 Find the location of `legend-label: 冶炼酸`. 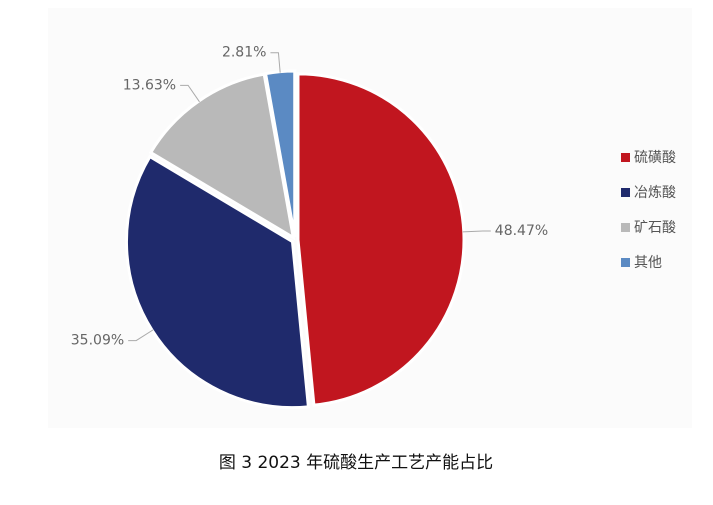

legend-label: 冶炼酸 is located at coordinates (655, 193).